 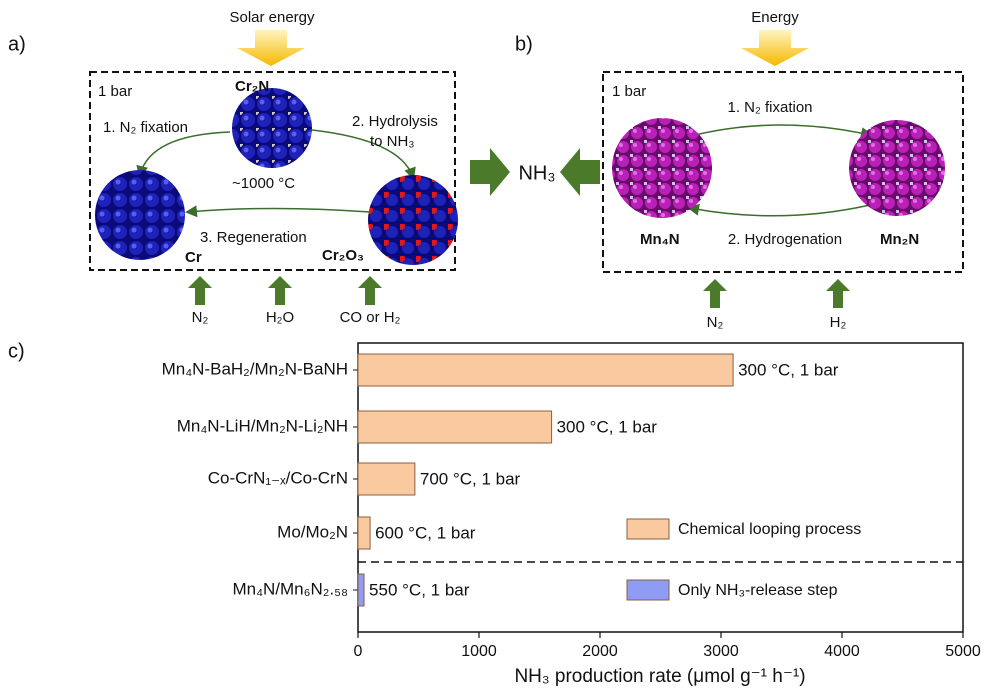 What do you see at coordinates (963, 651) in the screenshot?
I see `x-tick-label: 5000` at bounding box center [963, 651].